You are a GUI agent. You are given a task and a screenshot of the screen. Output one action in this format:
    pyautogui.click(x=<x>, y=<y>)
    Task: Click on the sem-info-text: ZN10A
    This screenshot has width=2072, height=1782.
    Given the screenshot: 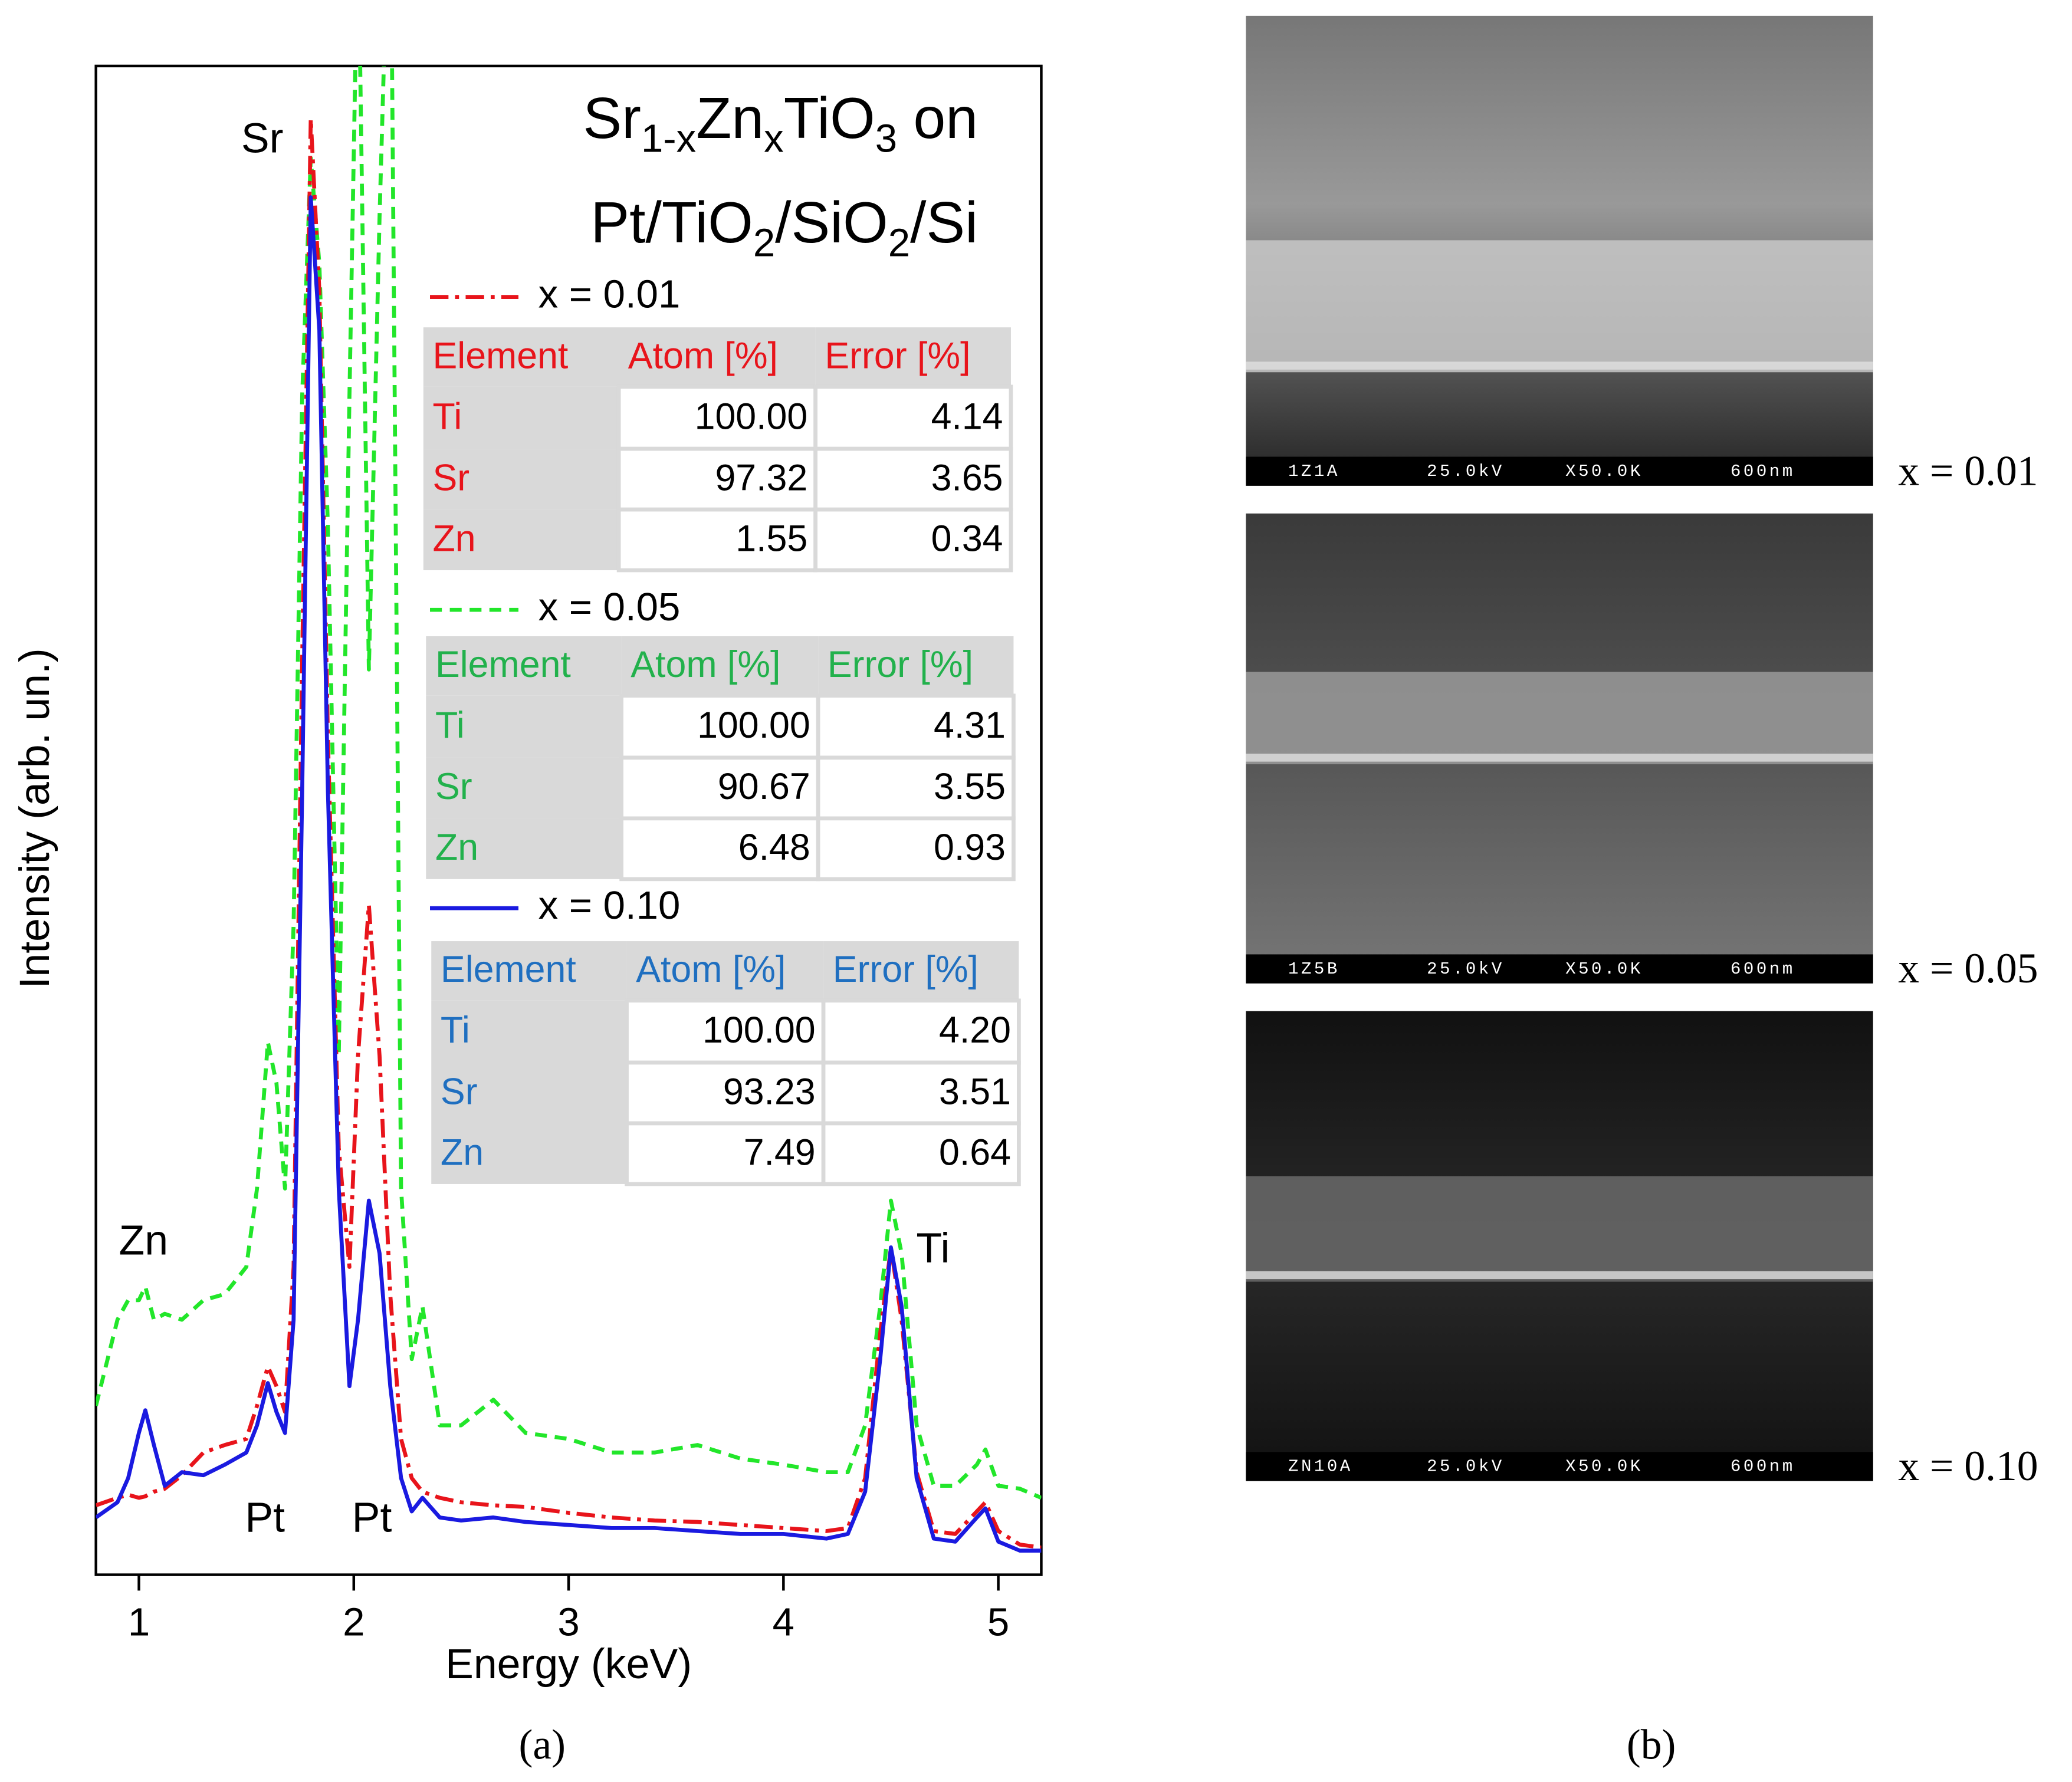 What is the action you would take?
    pyautogui.click(x=1320, y=1467)
    